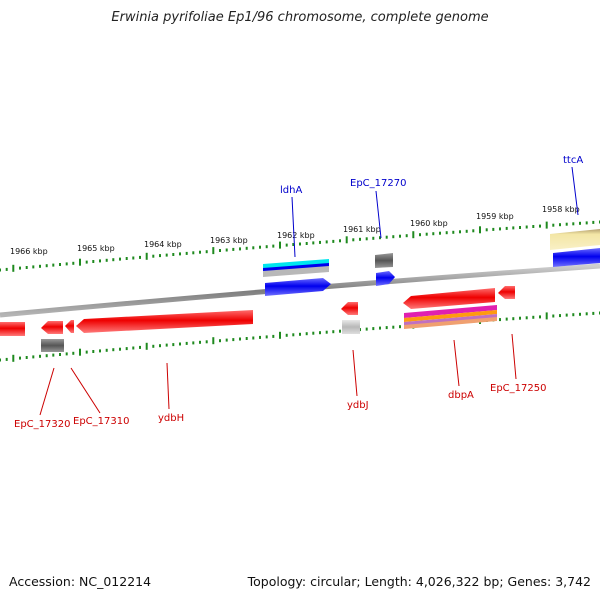 The height and width of the screenshot is (600, 600). What do you see at coordinates (450, 323) in the screenshot?
I see `dbpA-feature-peach` at bounding box center [450, 323].